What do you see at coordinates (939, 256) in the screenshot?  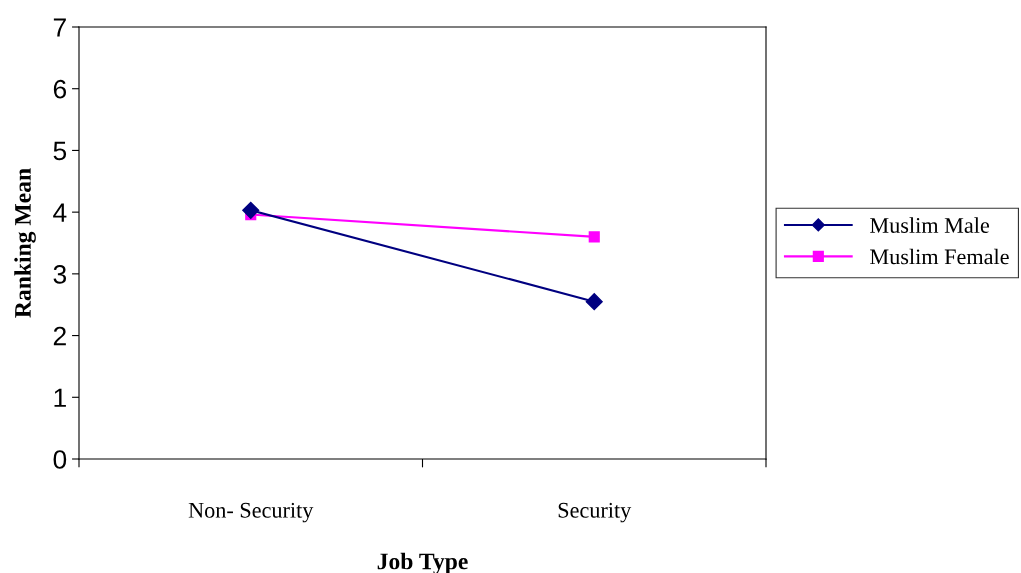 I see `legend-label: Muslim Female` at bounding box center [939, 256].